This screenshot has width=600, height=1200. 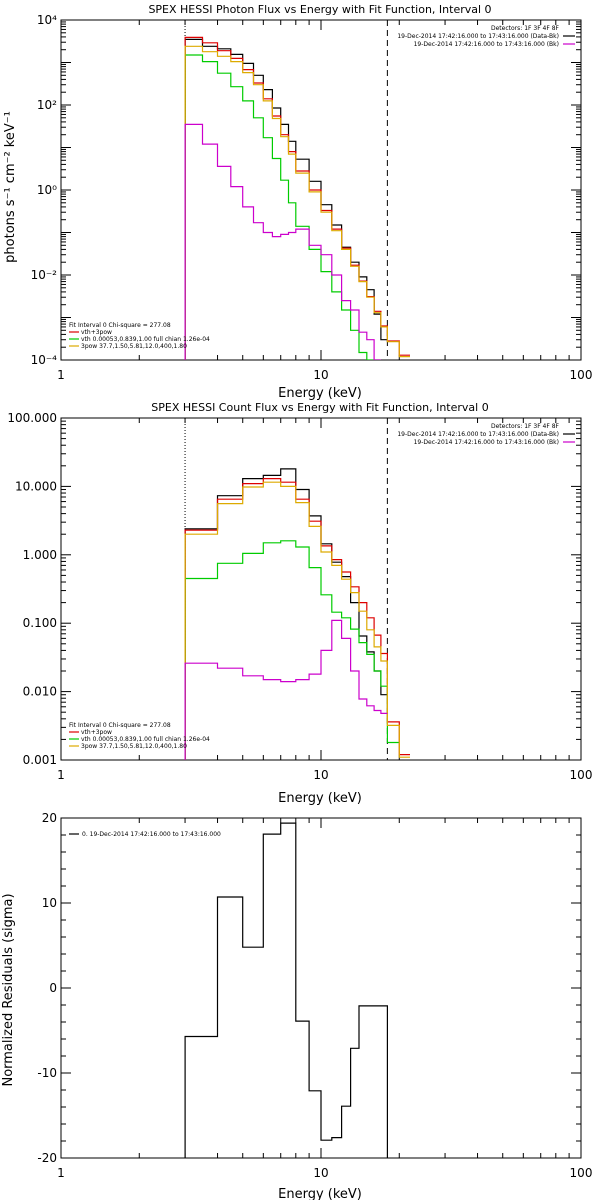 What do you see at coordinates (40, 623) in the screenshot?
I see `y-tick-label: 0.100` at bounding box center [40, 623].